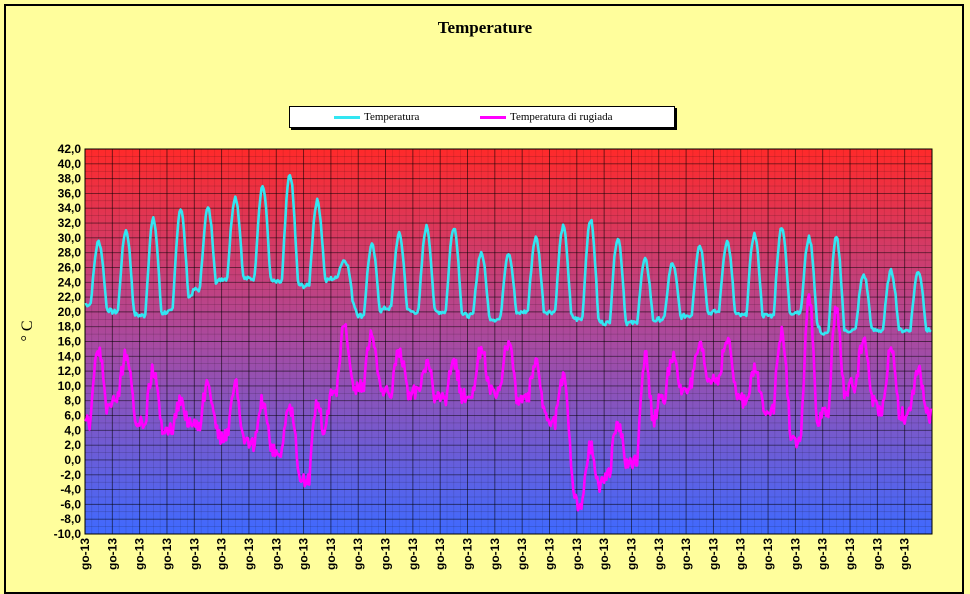 The height and width of the screenshot is (594, 970). I want to click on y-tick-label: 26,0, so click(70, 267).